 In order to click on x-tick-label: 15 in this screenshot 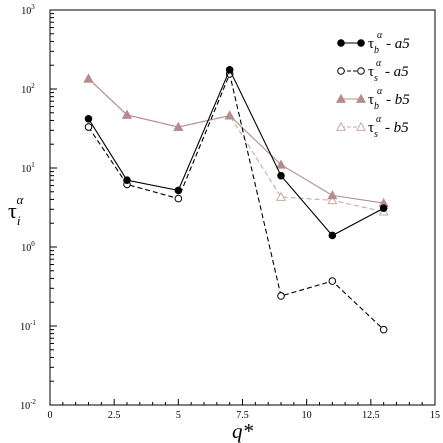, I will do `click(435, 415)`.